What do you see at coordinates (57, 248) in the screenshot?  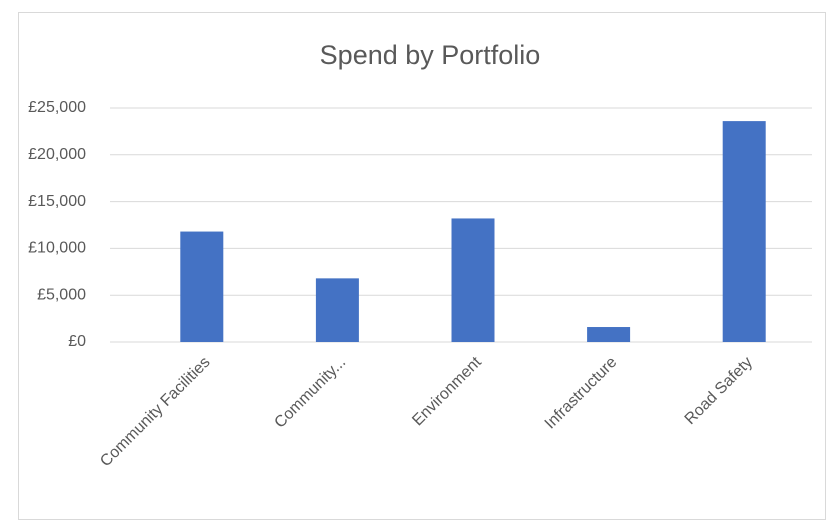 I see `y-tick-label: £10,000` at bounding box center [57, 248].